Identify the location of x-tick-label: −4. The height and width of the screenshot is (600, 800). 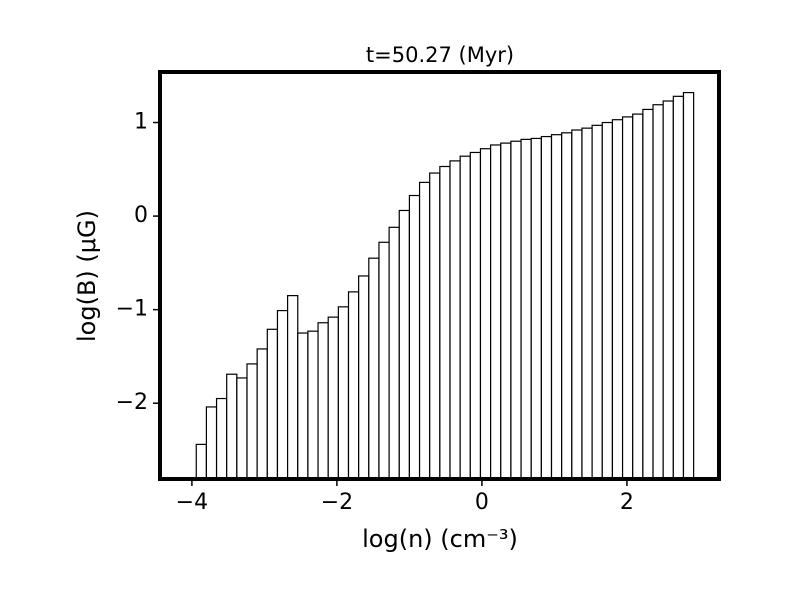
(192, 502).